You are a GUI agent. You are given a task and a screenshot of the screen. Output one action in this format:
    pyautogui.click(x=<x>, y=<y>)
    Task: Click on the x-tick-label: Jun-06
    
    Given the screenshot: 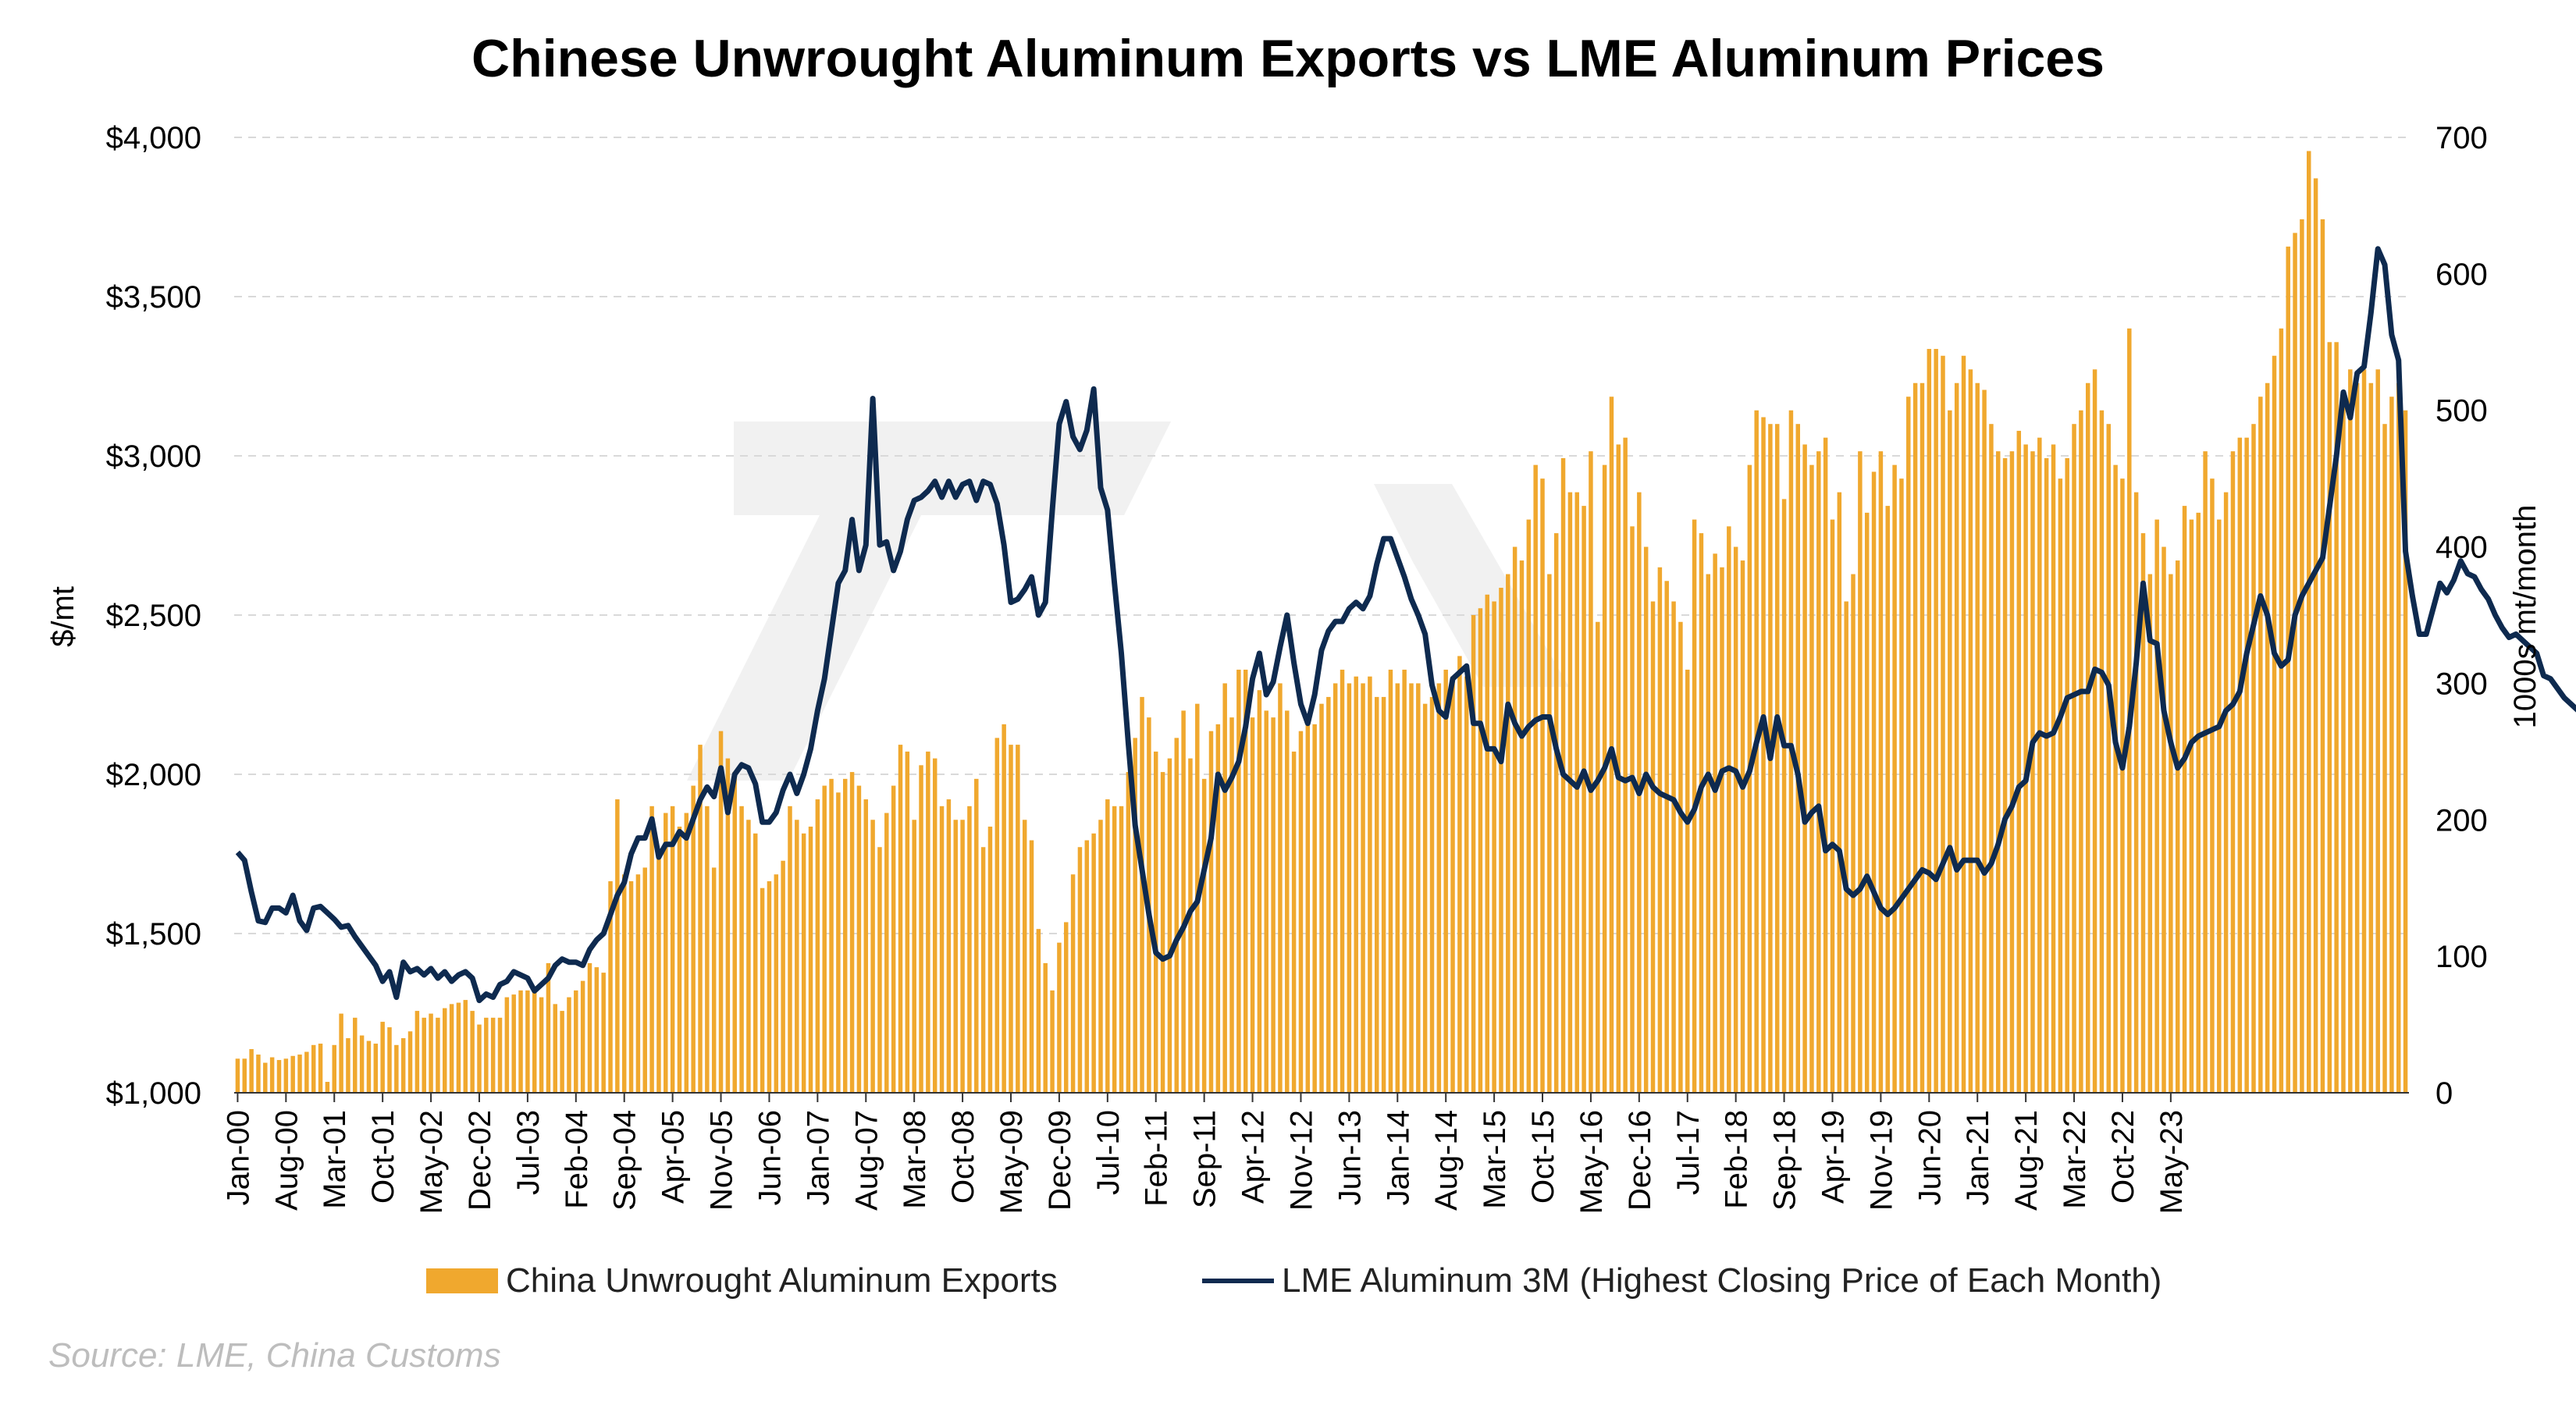 What is the action you would take?
    pyautogui.click(x=770, y=1157)
    